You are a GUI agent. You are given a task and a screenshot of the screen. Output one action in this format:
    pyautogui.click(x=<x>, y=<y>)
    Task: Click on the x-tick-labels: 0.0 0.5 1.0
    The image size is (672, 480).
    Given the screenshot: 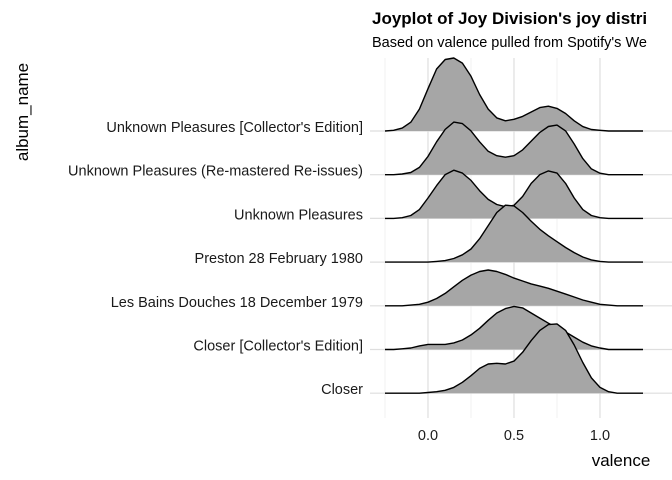 What is the action you would take?
    pyautogui.click(x=514, y=436)
    